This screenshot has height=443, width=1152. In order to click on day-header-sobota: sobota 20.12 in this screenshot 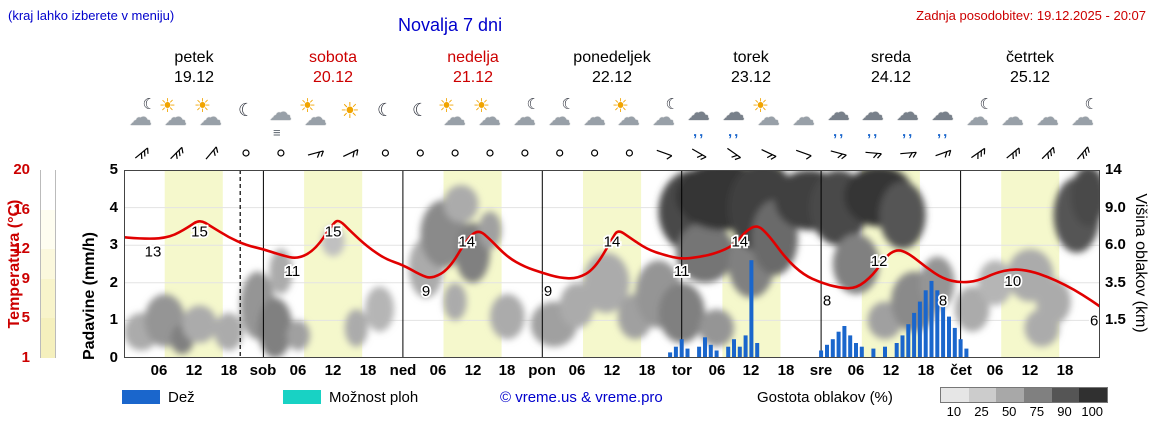, I will do `click(333, 68)`.